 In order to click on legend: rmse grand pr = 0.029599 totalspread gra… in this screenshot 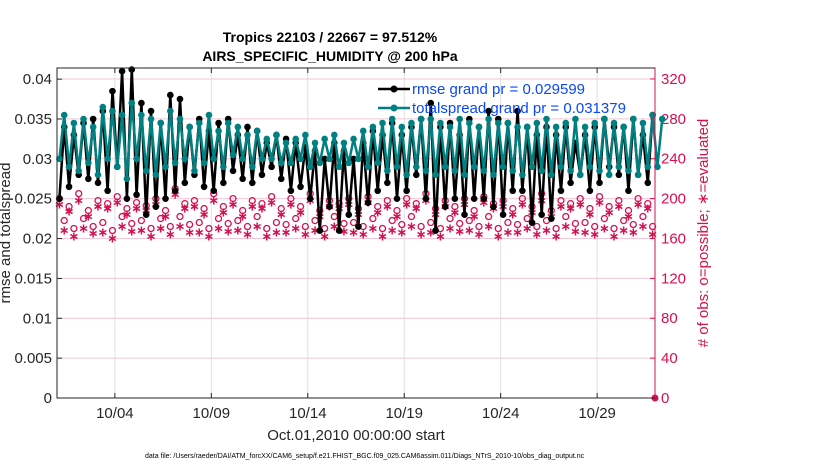, I will do `click(502, 99)`.